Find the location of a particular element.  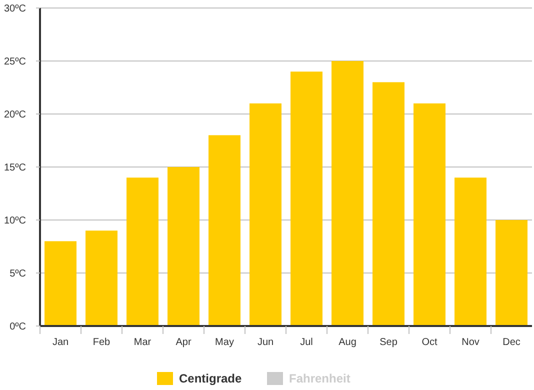

legend-label: Centigrade is located at coordinates (210, 379).